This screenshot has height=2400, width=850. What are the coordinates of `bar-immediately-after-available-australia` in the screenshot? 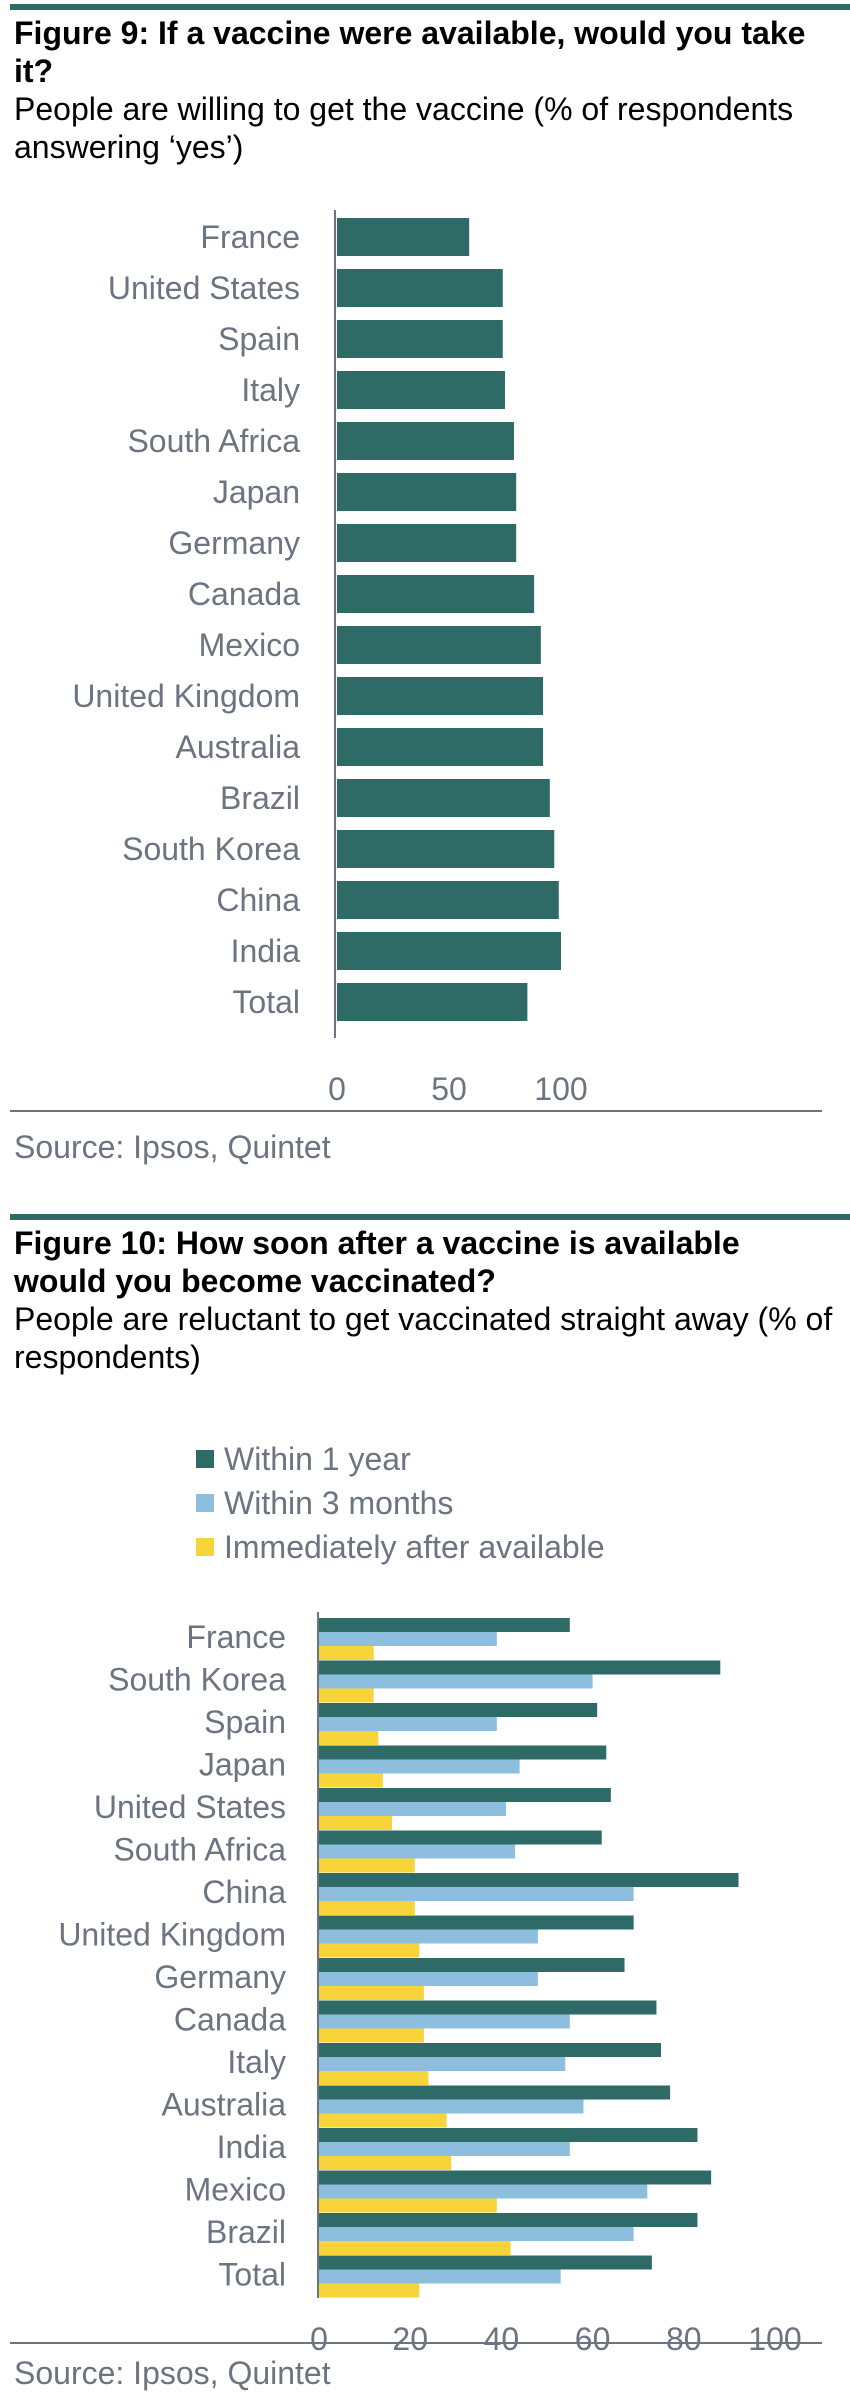 It's located at (383, 2120).